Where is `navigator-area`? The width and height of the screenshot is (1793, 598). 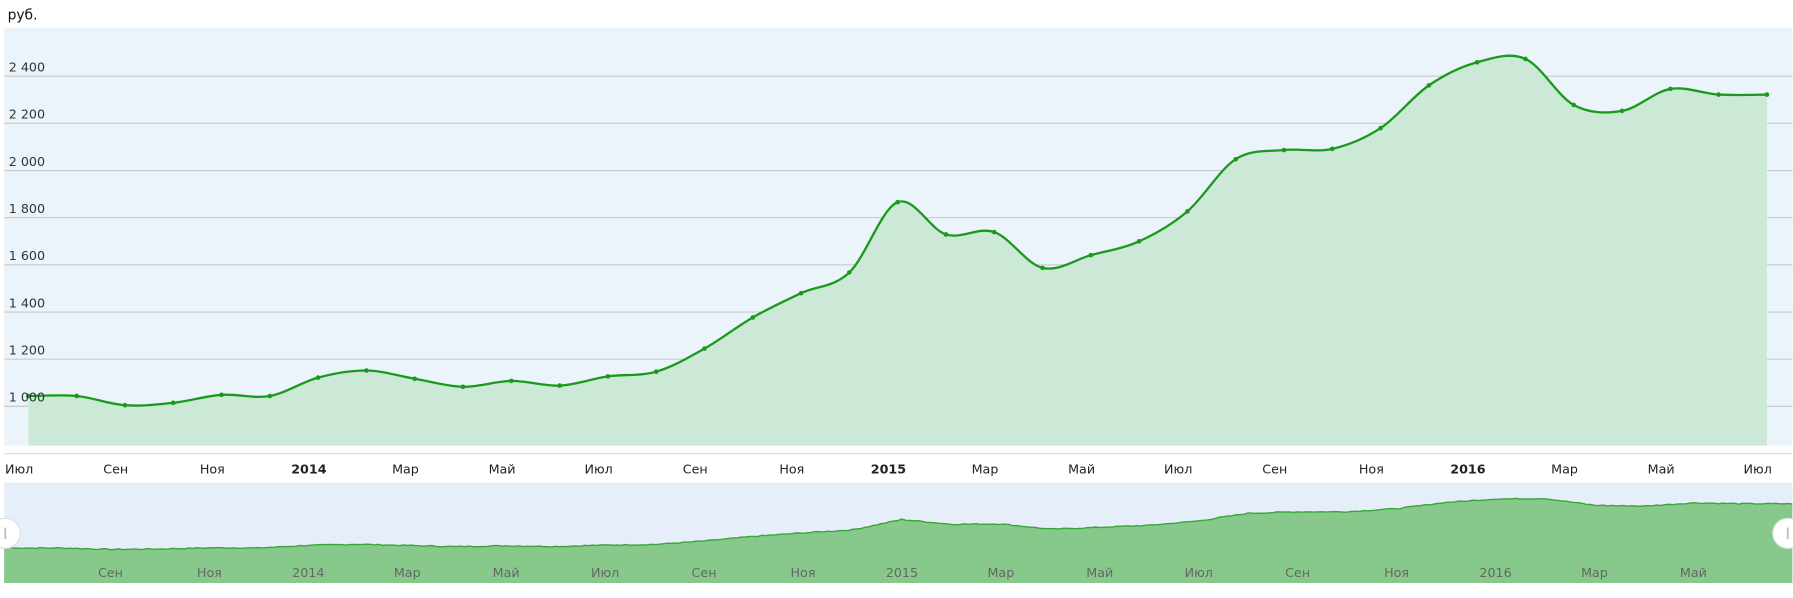 navigator-area is located at coordinates (898, 540).